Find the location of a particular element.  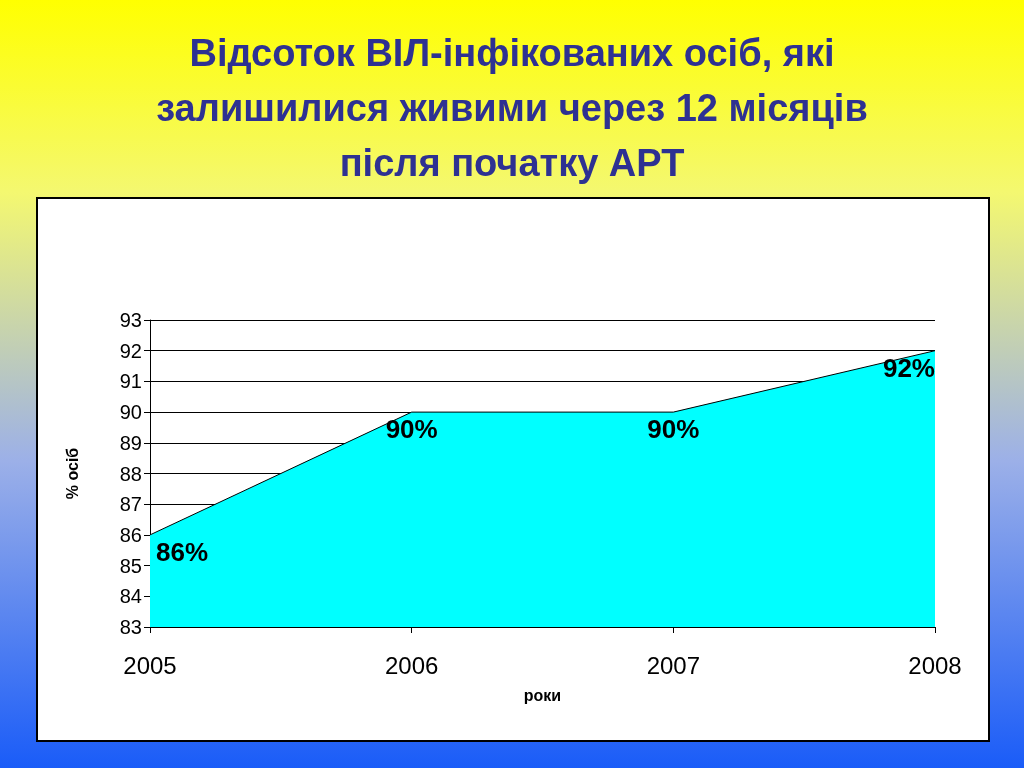

y-tick-label: 92 is located at coordinates (130, 350).